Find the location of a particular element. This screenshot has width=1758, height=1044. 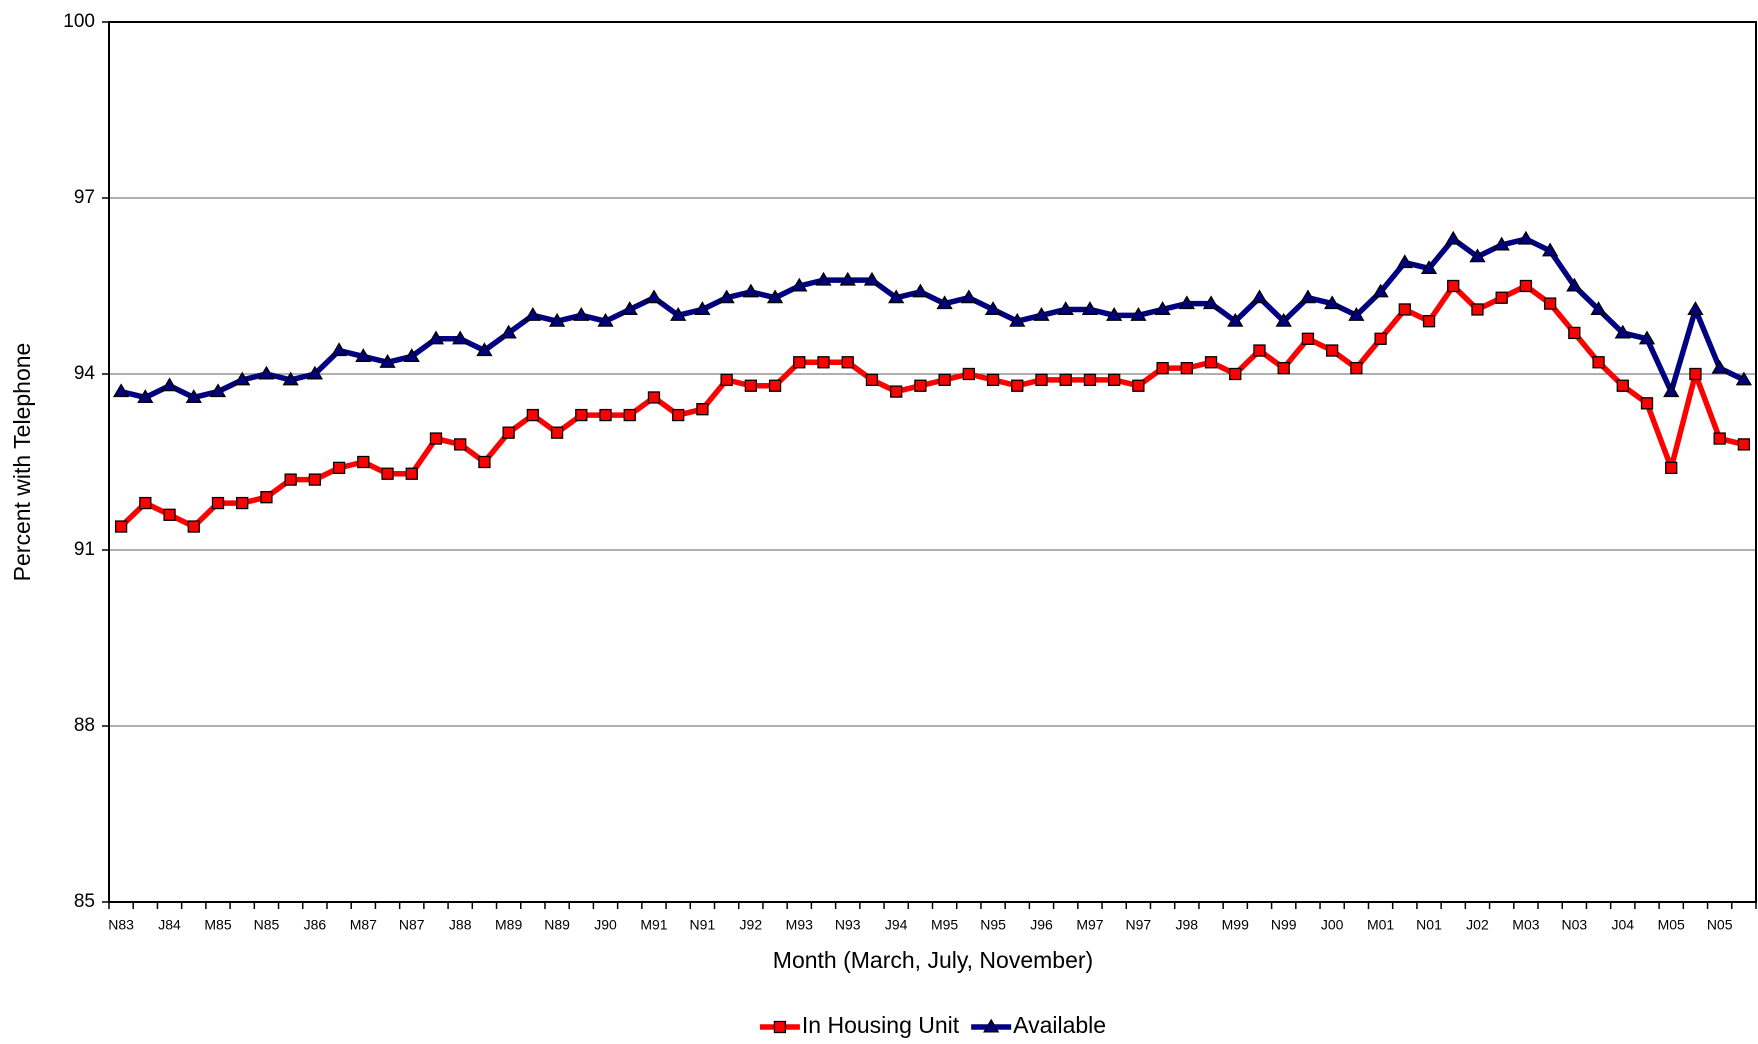

x-tick-label: J86 is located at coordinates (315, 925).